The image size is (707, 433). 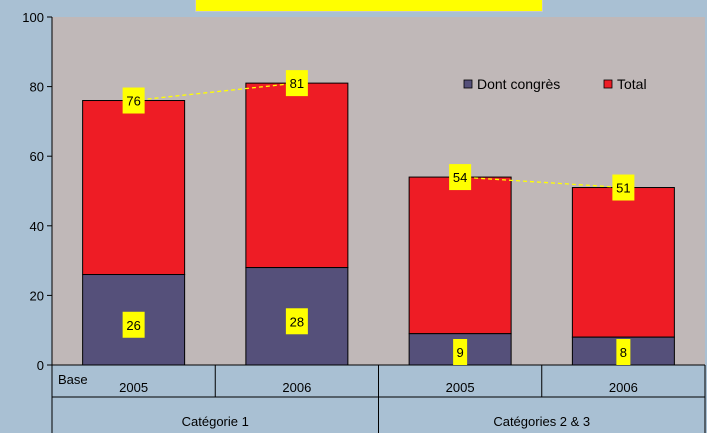 What do you see at coordinates (37, 87) in the screenshot?
I see `y-tick-label: 80` at bounding box center [37, 87].